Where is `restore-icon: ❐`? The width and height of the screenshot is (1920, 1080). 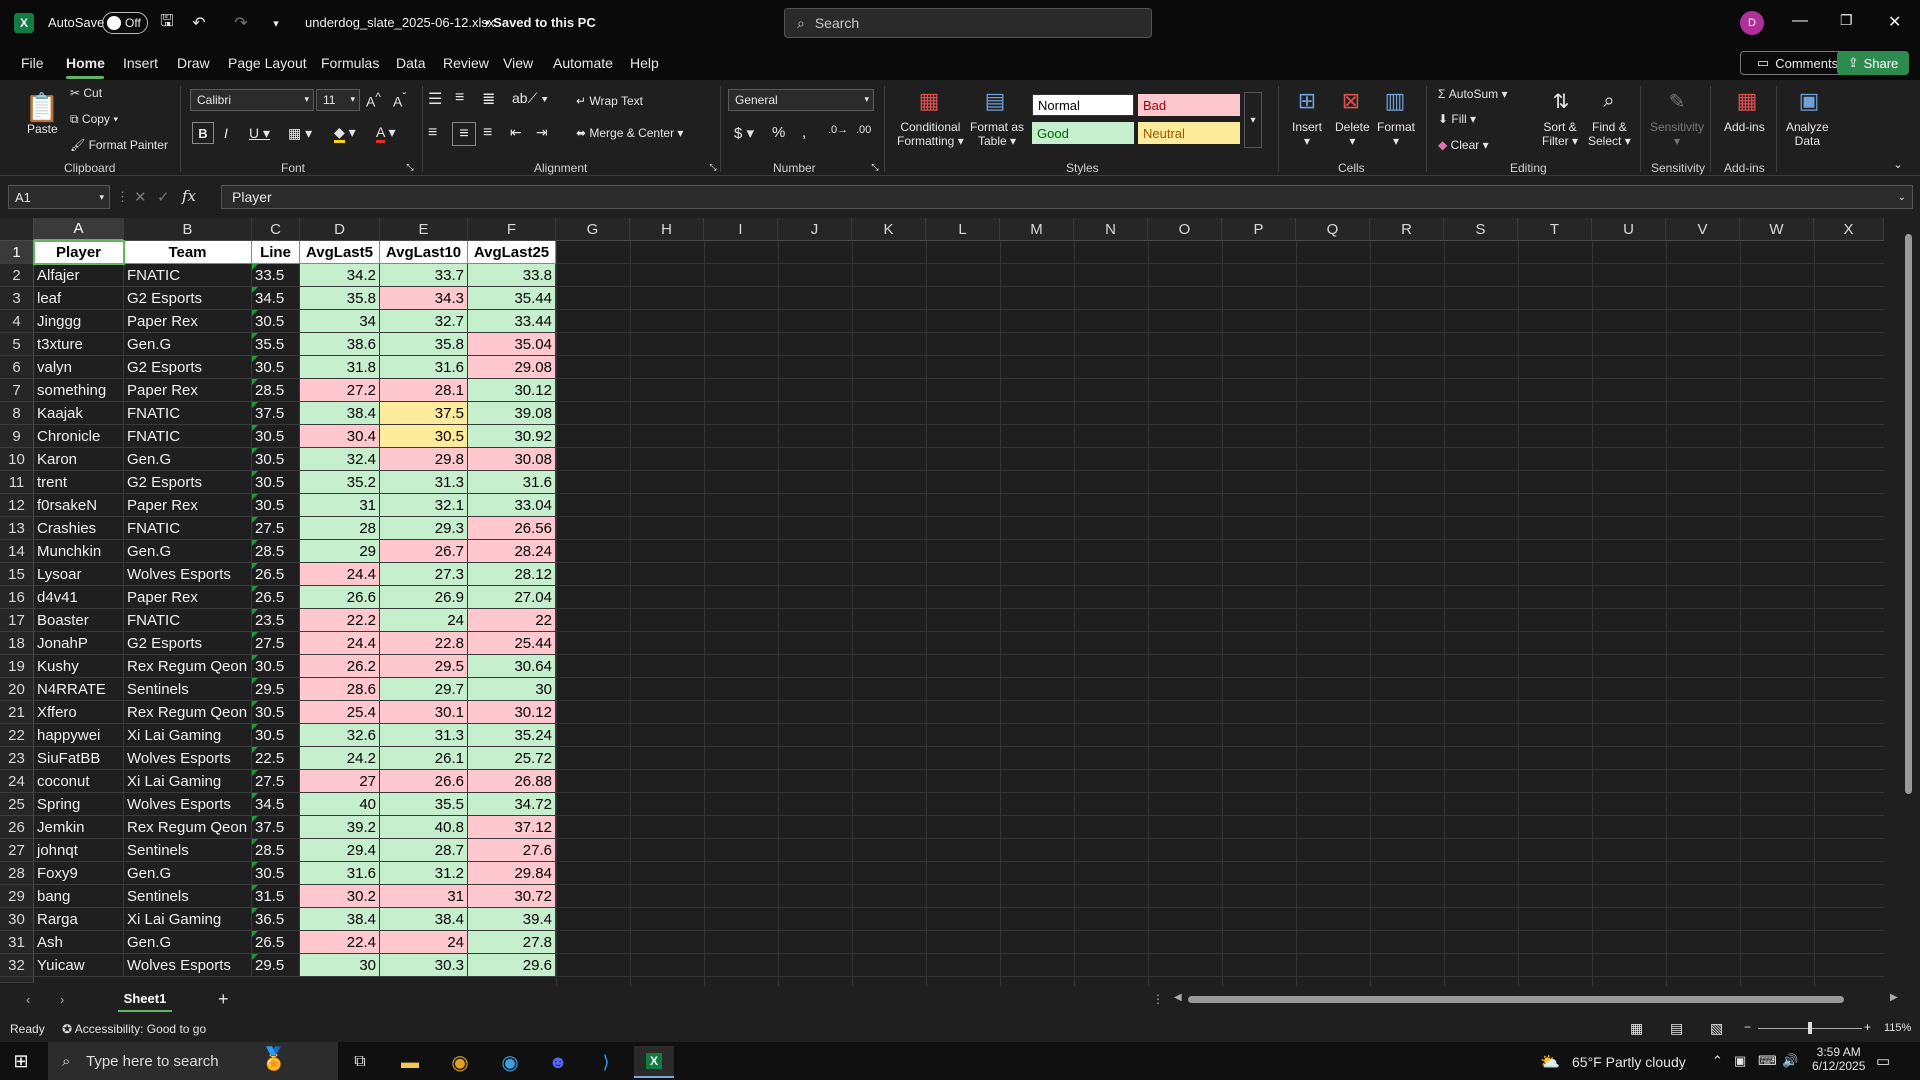 restore-icon: ❐ is located at coordinates (1846, 20).